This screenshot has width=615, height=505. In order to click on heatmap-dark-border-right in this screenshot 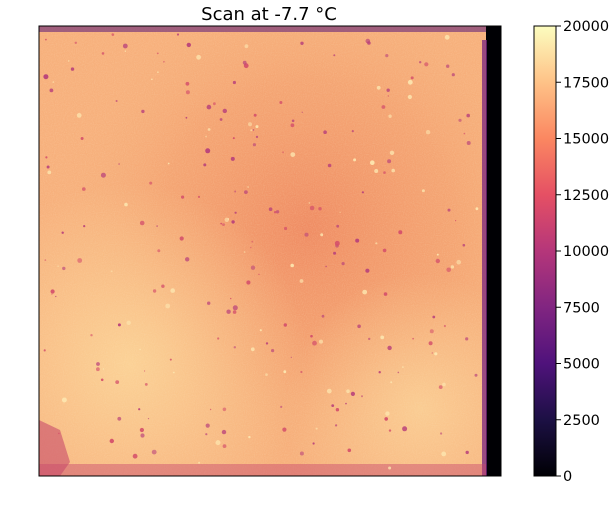, I will do `click(493, 251)`.